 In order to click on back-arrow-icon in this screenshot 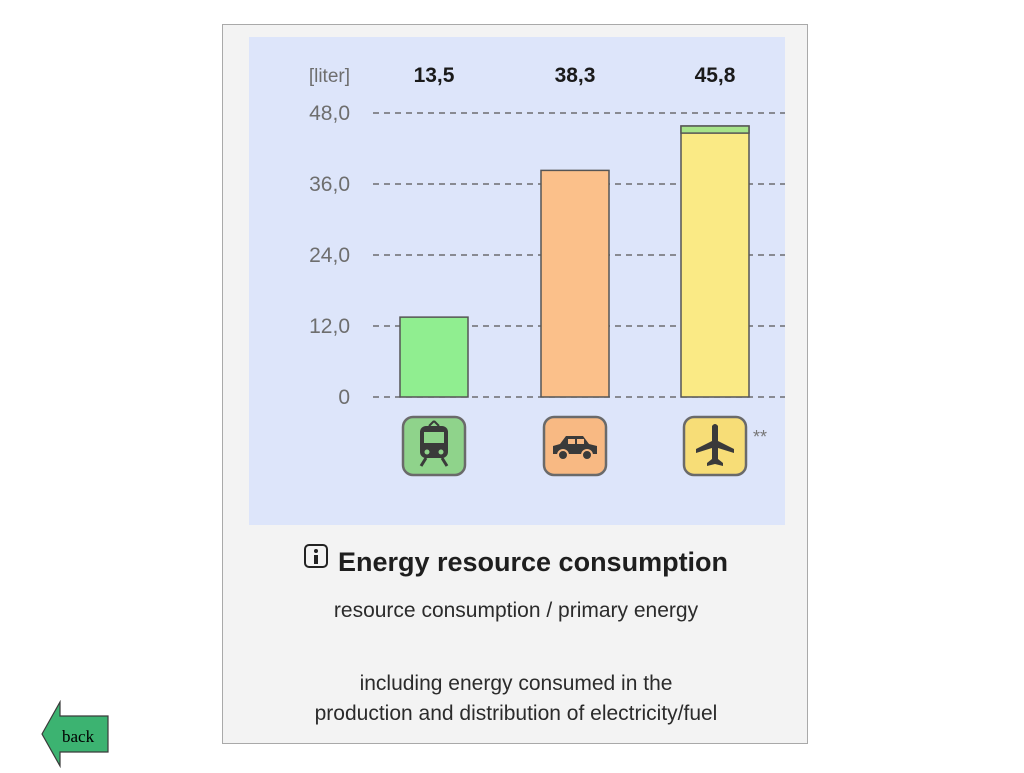, I will do `click(75, 734)`.